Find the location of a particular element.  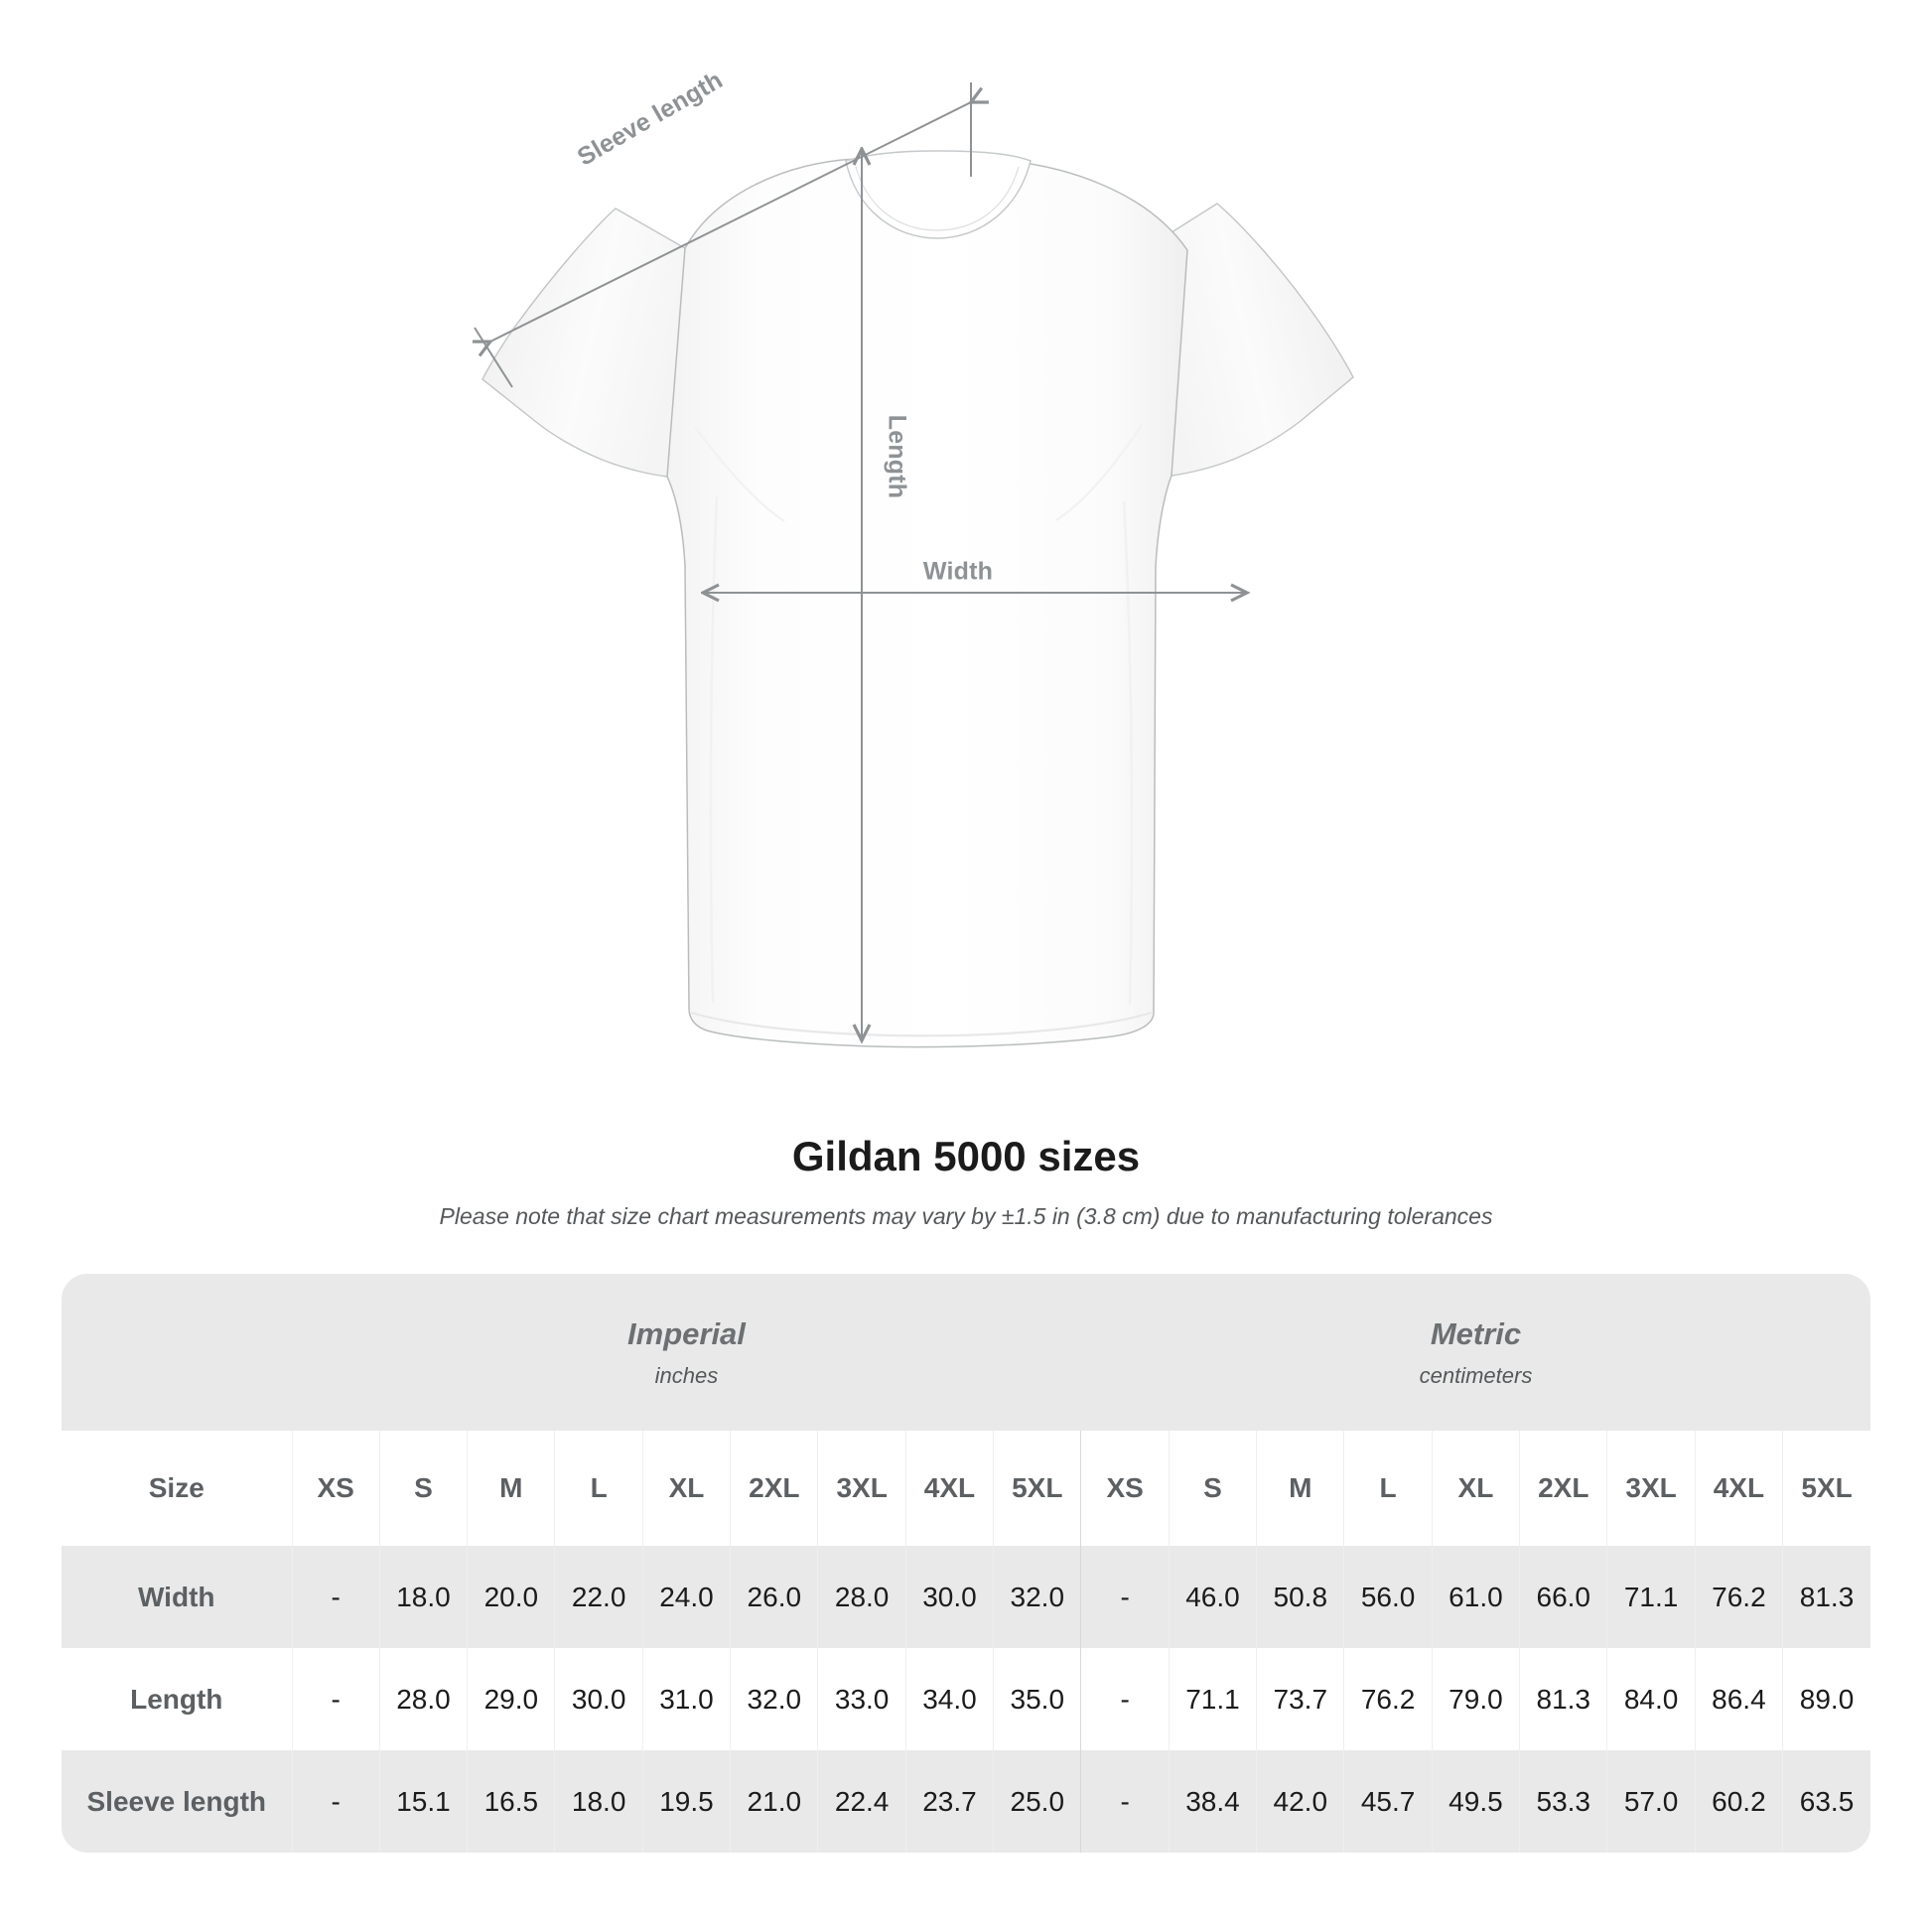

cell-value: 31.0 is located at coordinates (687, 1699).